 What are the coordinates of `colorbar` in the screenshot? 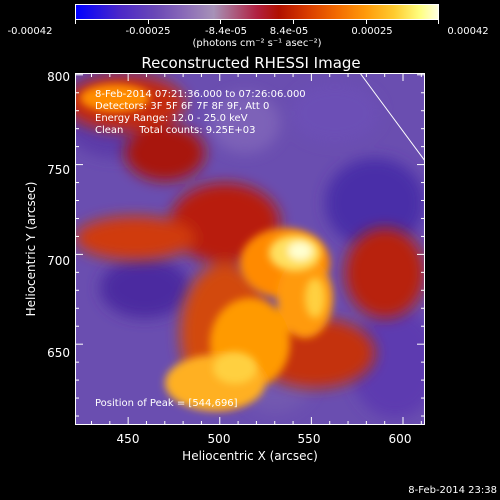 It's located at (257, 12).